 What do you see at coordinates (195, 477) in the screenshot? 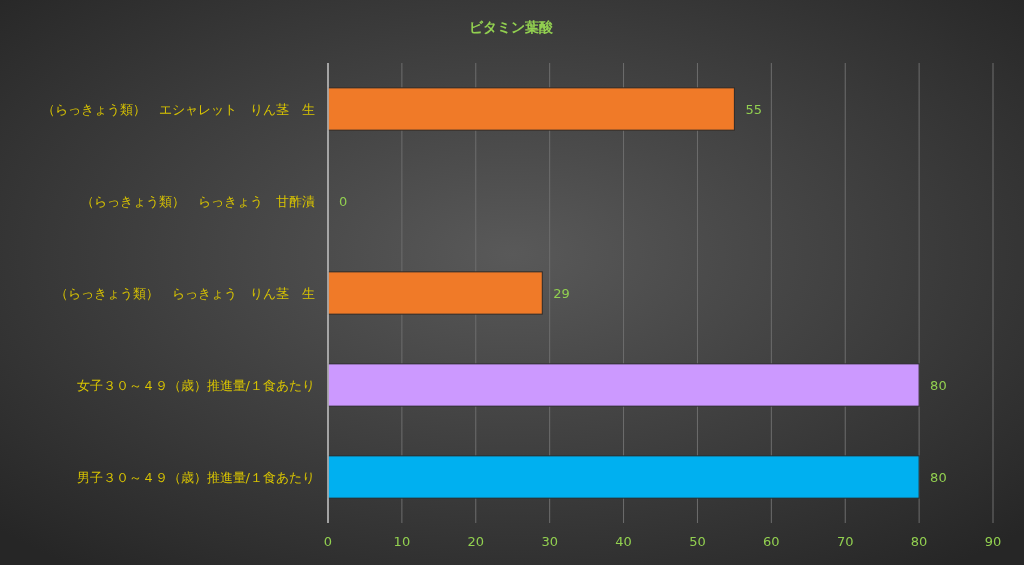
I see `y-tick-label: 男子３０～４９（歳）推進量/１食あたり` at bounding box center [195, 477].